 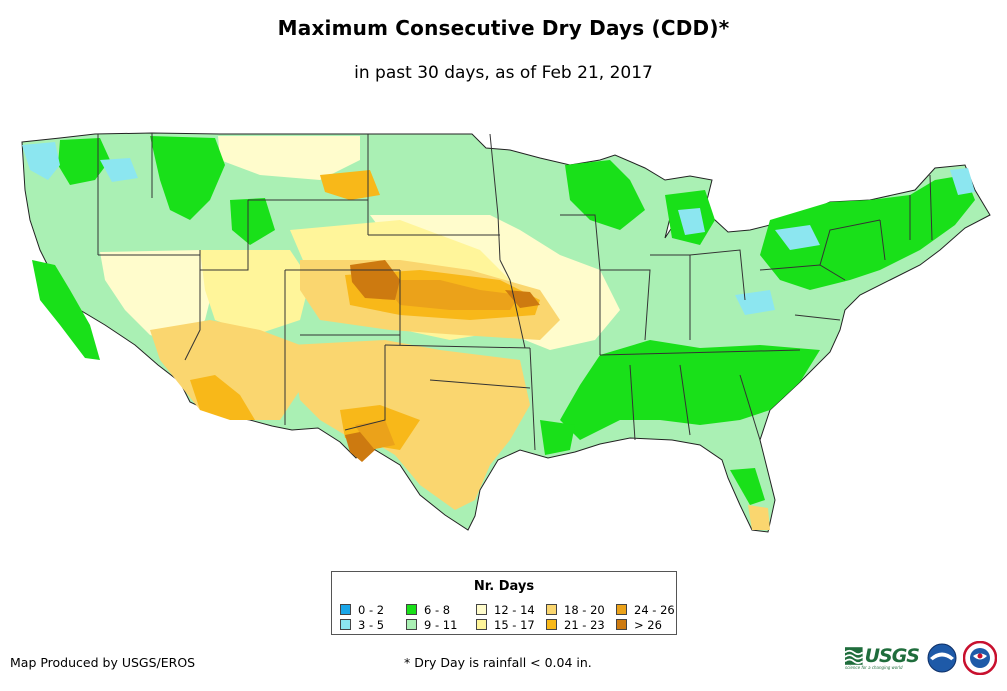 I want to click on legend-label: 24 - 26, so click(x=654, y=609).